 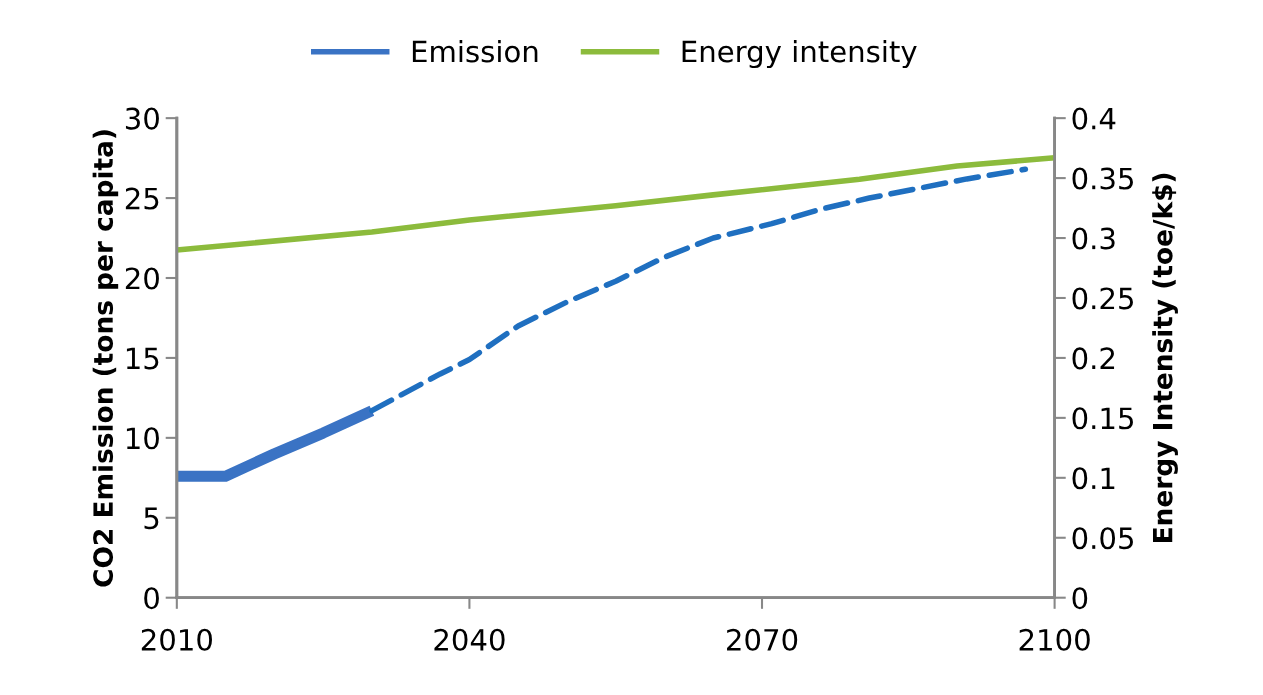 What do you see at coordinates (469, 639) in the screenshot?
I see `x-tick-label: 2040` at bounding box center [469, 639].